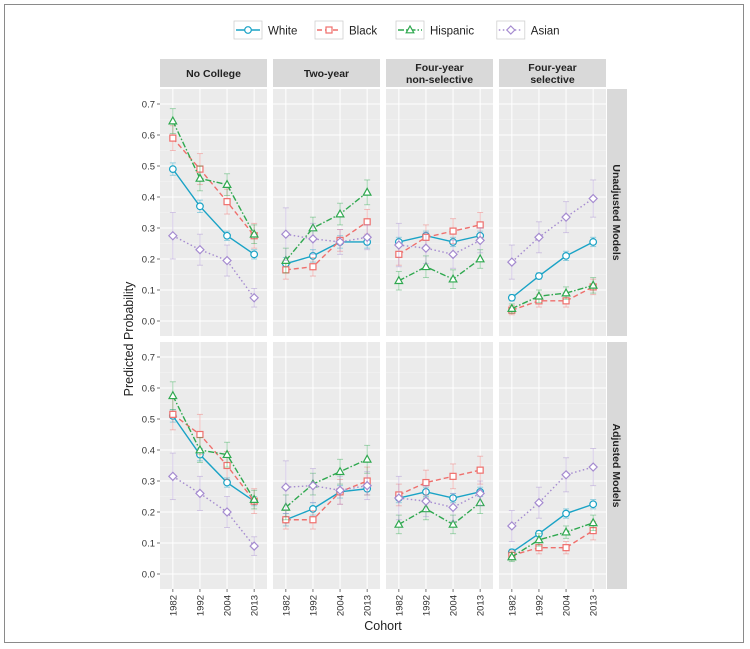  What do you see at coordinates (394, 30) in the screenshot?
I see `legend: White Black Hispanic Asian` at bounding box center [394, 30].